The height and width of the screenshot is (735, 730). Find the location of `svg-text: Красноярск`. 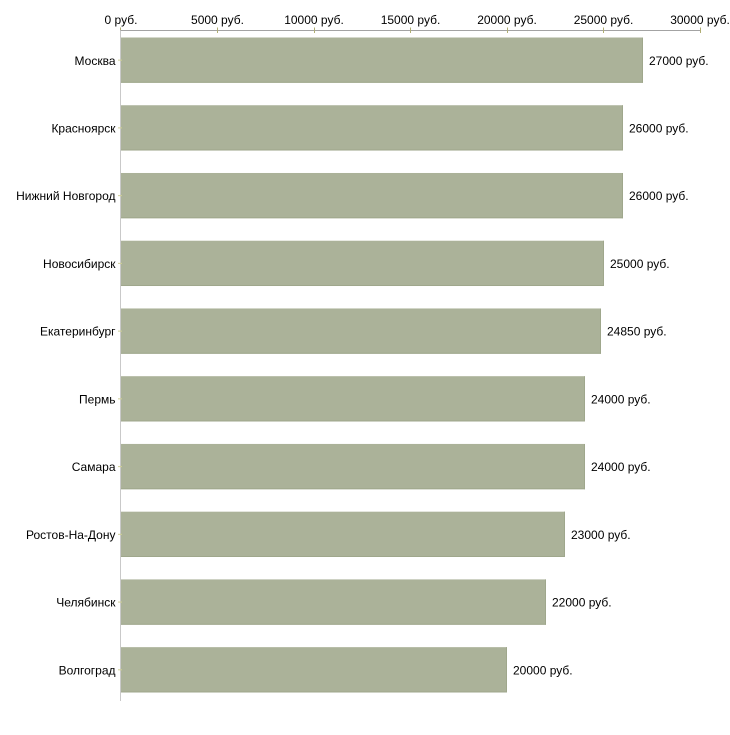

svg-text: Красноярск is located at coordinates (83, 128).